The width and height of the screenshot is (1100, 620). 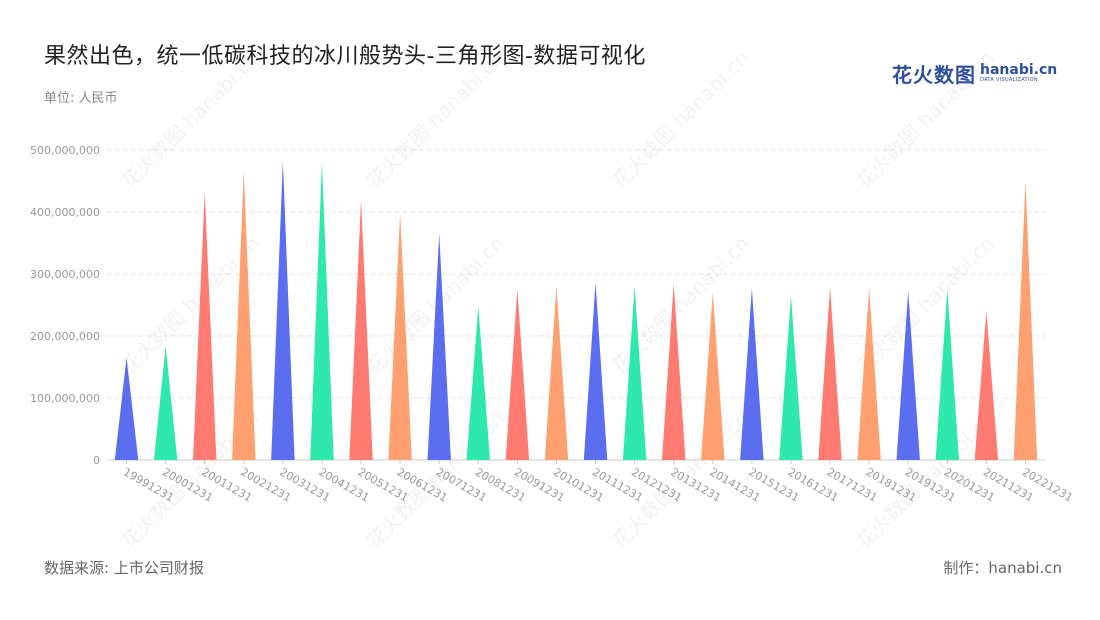 I want to click on data-source: 数据来源: 上市公司财报, so click(x=124, y=568).